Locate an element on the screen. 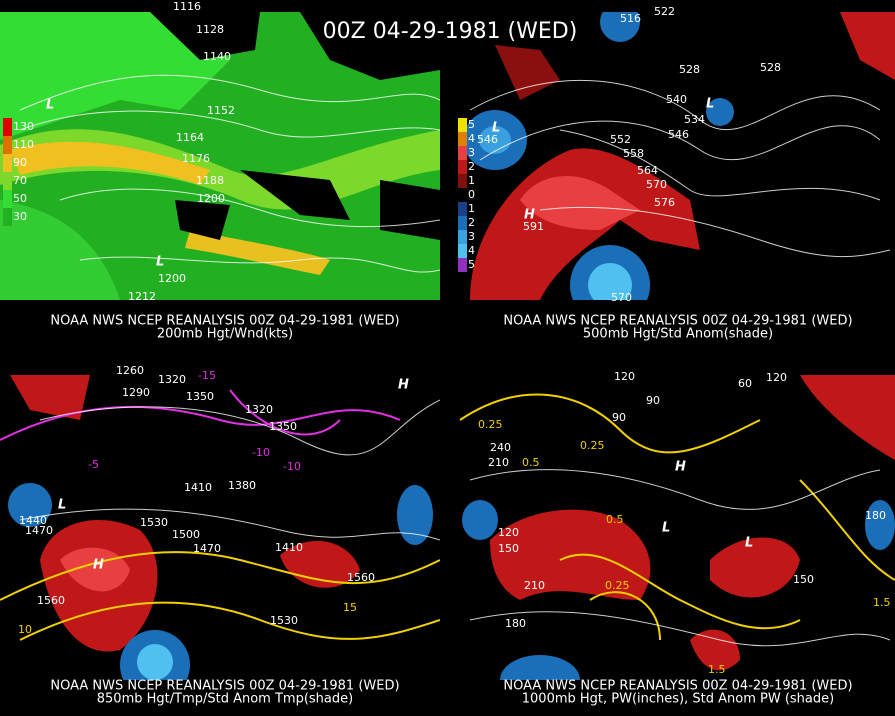 The height and width of the screenshot is (716, 895). contour-label: 1188 is located at coordinates (210, 180).